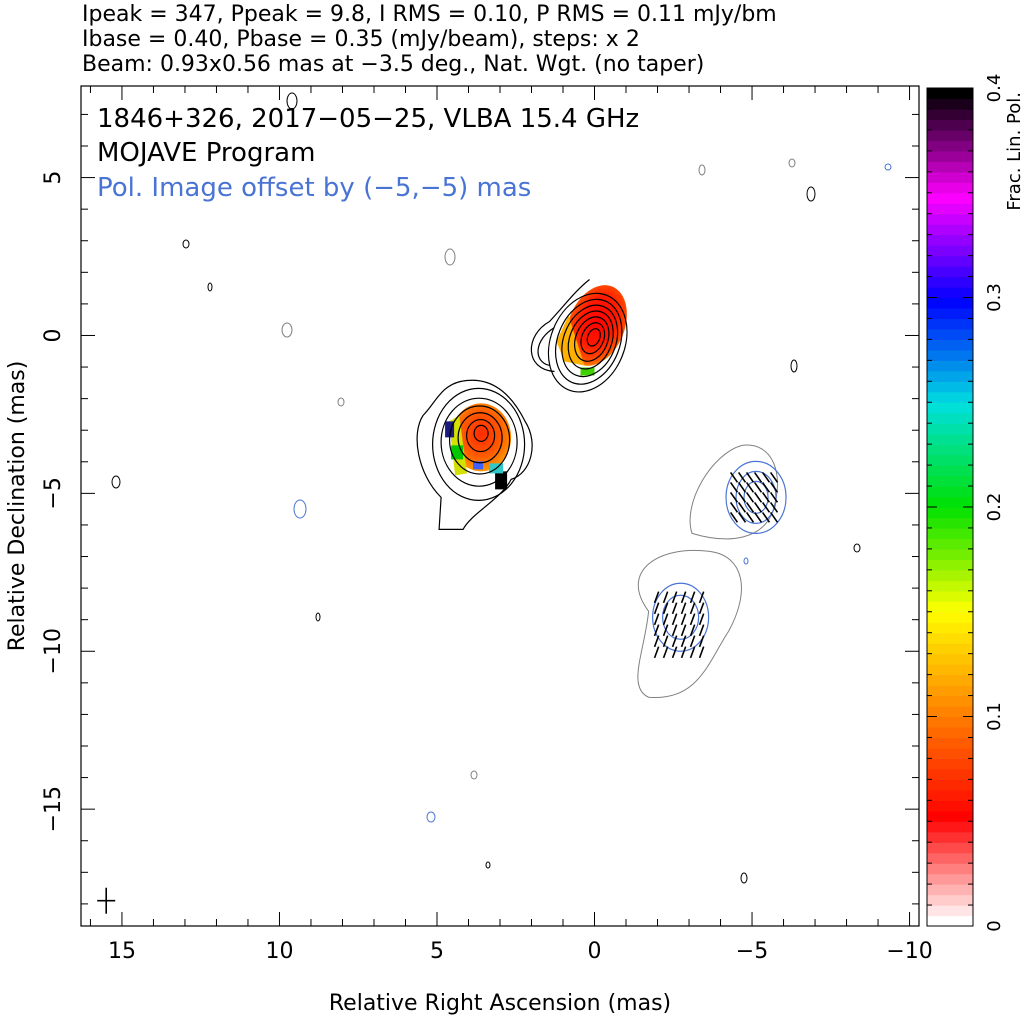 Image resolution: width=1027 pixels, height=1020 pixels. What do you see at coordinates (53, 335) in the screenshot?
I see `y-tick-label: 0` at bounding box center [53, 335].